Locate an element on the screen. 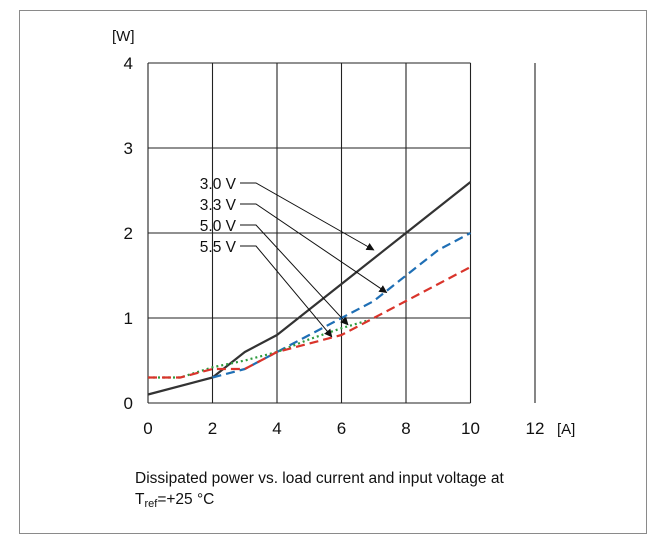 This screenshot has width=669, height=542. y-tick-label: 3 is located at coordinates (128, 148).